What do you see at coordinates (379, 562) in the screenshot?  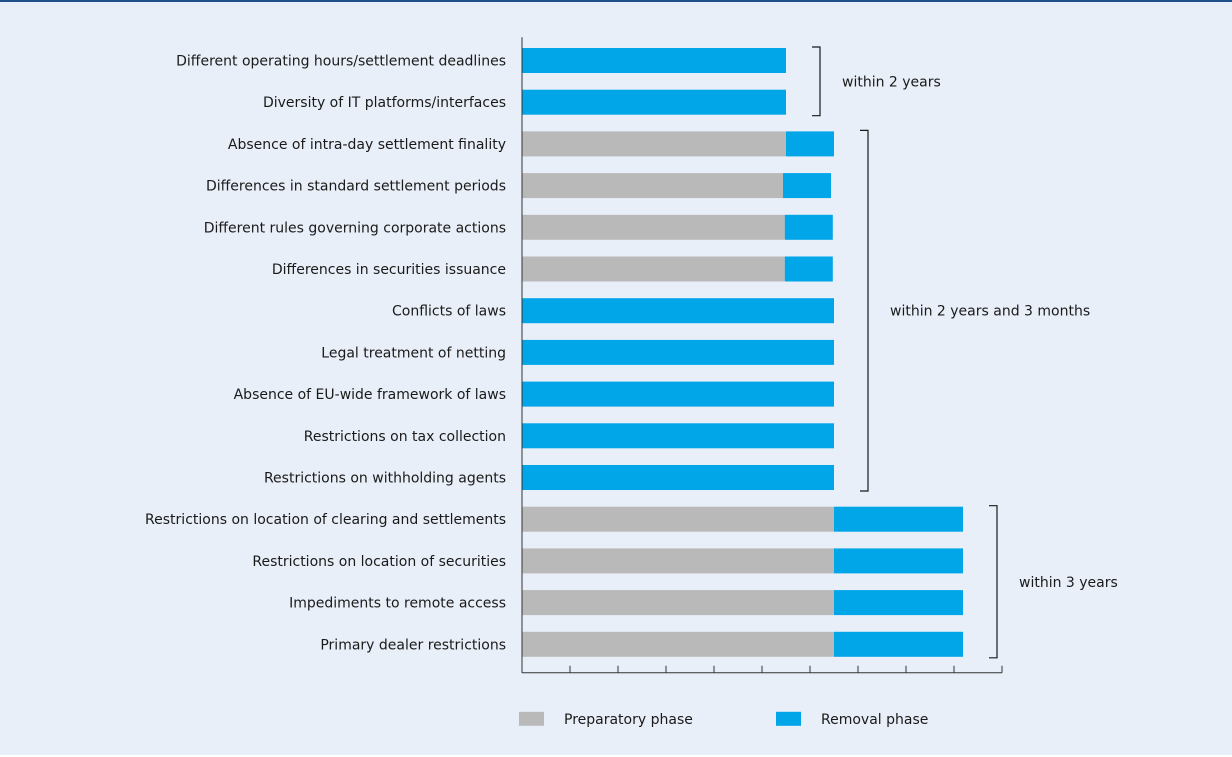 I see `category-label-12: Restrictions on location of securities` at bounding box center [379, 562].